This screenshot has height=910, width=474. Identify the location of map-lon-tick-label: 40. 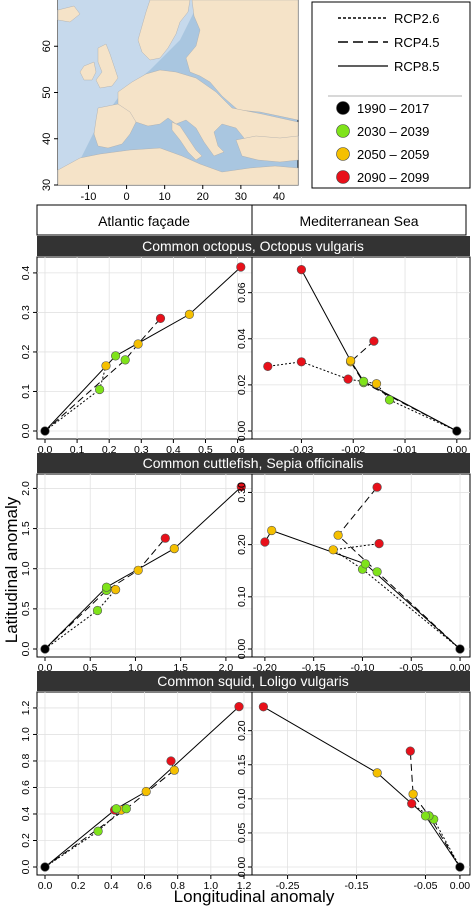
(279, 197).